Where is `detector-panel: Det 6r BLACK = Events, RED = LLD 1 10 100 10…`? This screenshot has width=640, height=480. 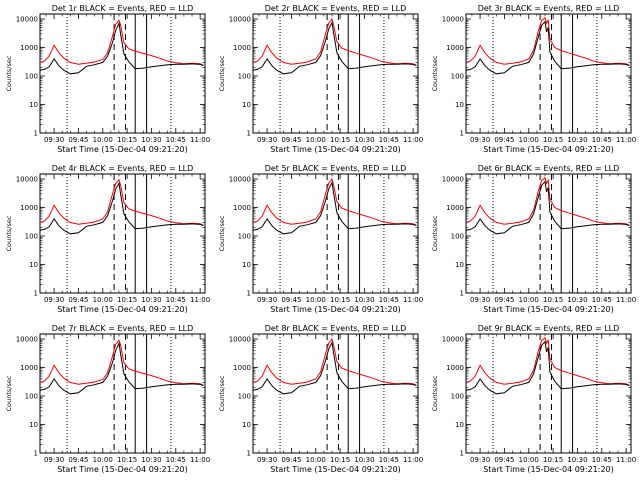 detector-panel: Det 6r BLACK = Events, RED = LLD 1 10 100 10… is located at coordinates (532, 240).